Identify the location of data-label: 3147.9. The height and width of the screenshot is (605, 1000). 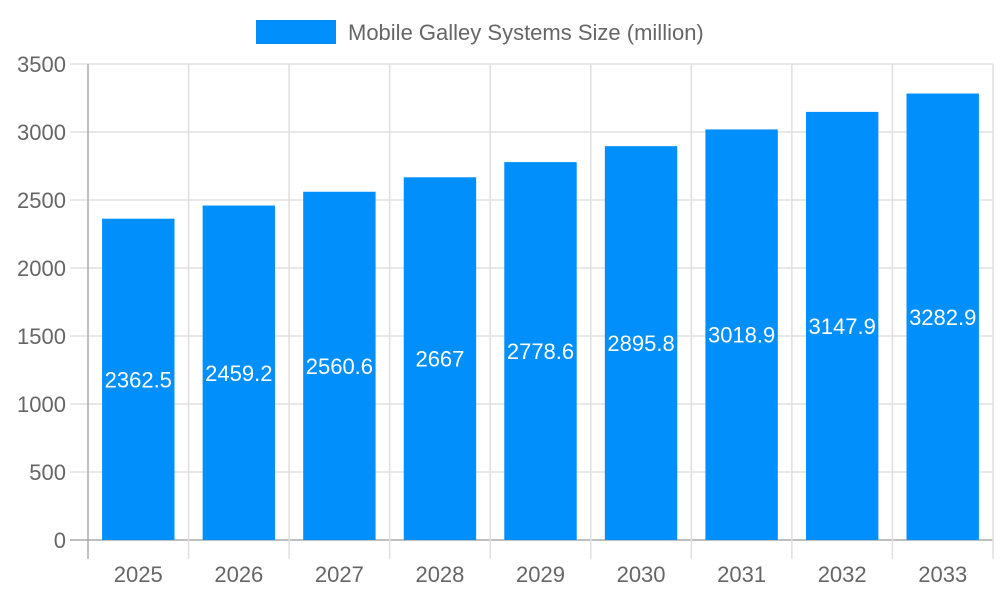
(842, 326).